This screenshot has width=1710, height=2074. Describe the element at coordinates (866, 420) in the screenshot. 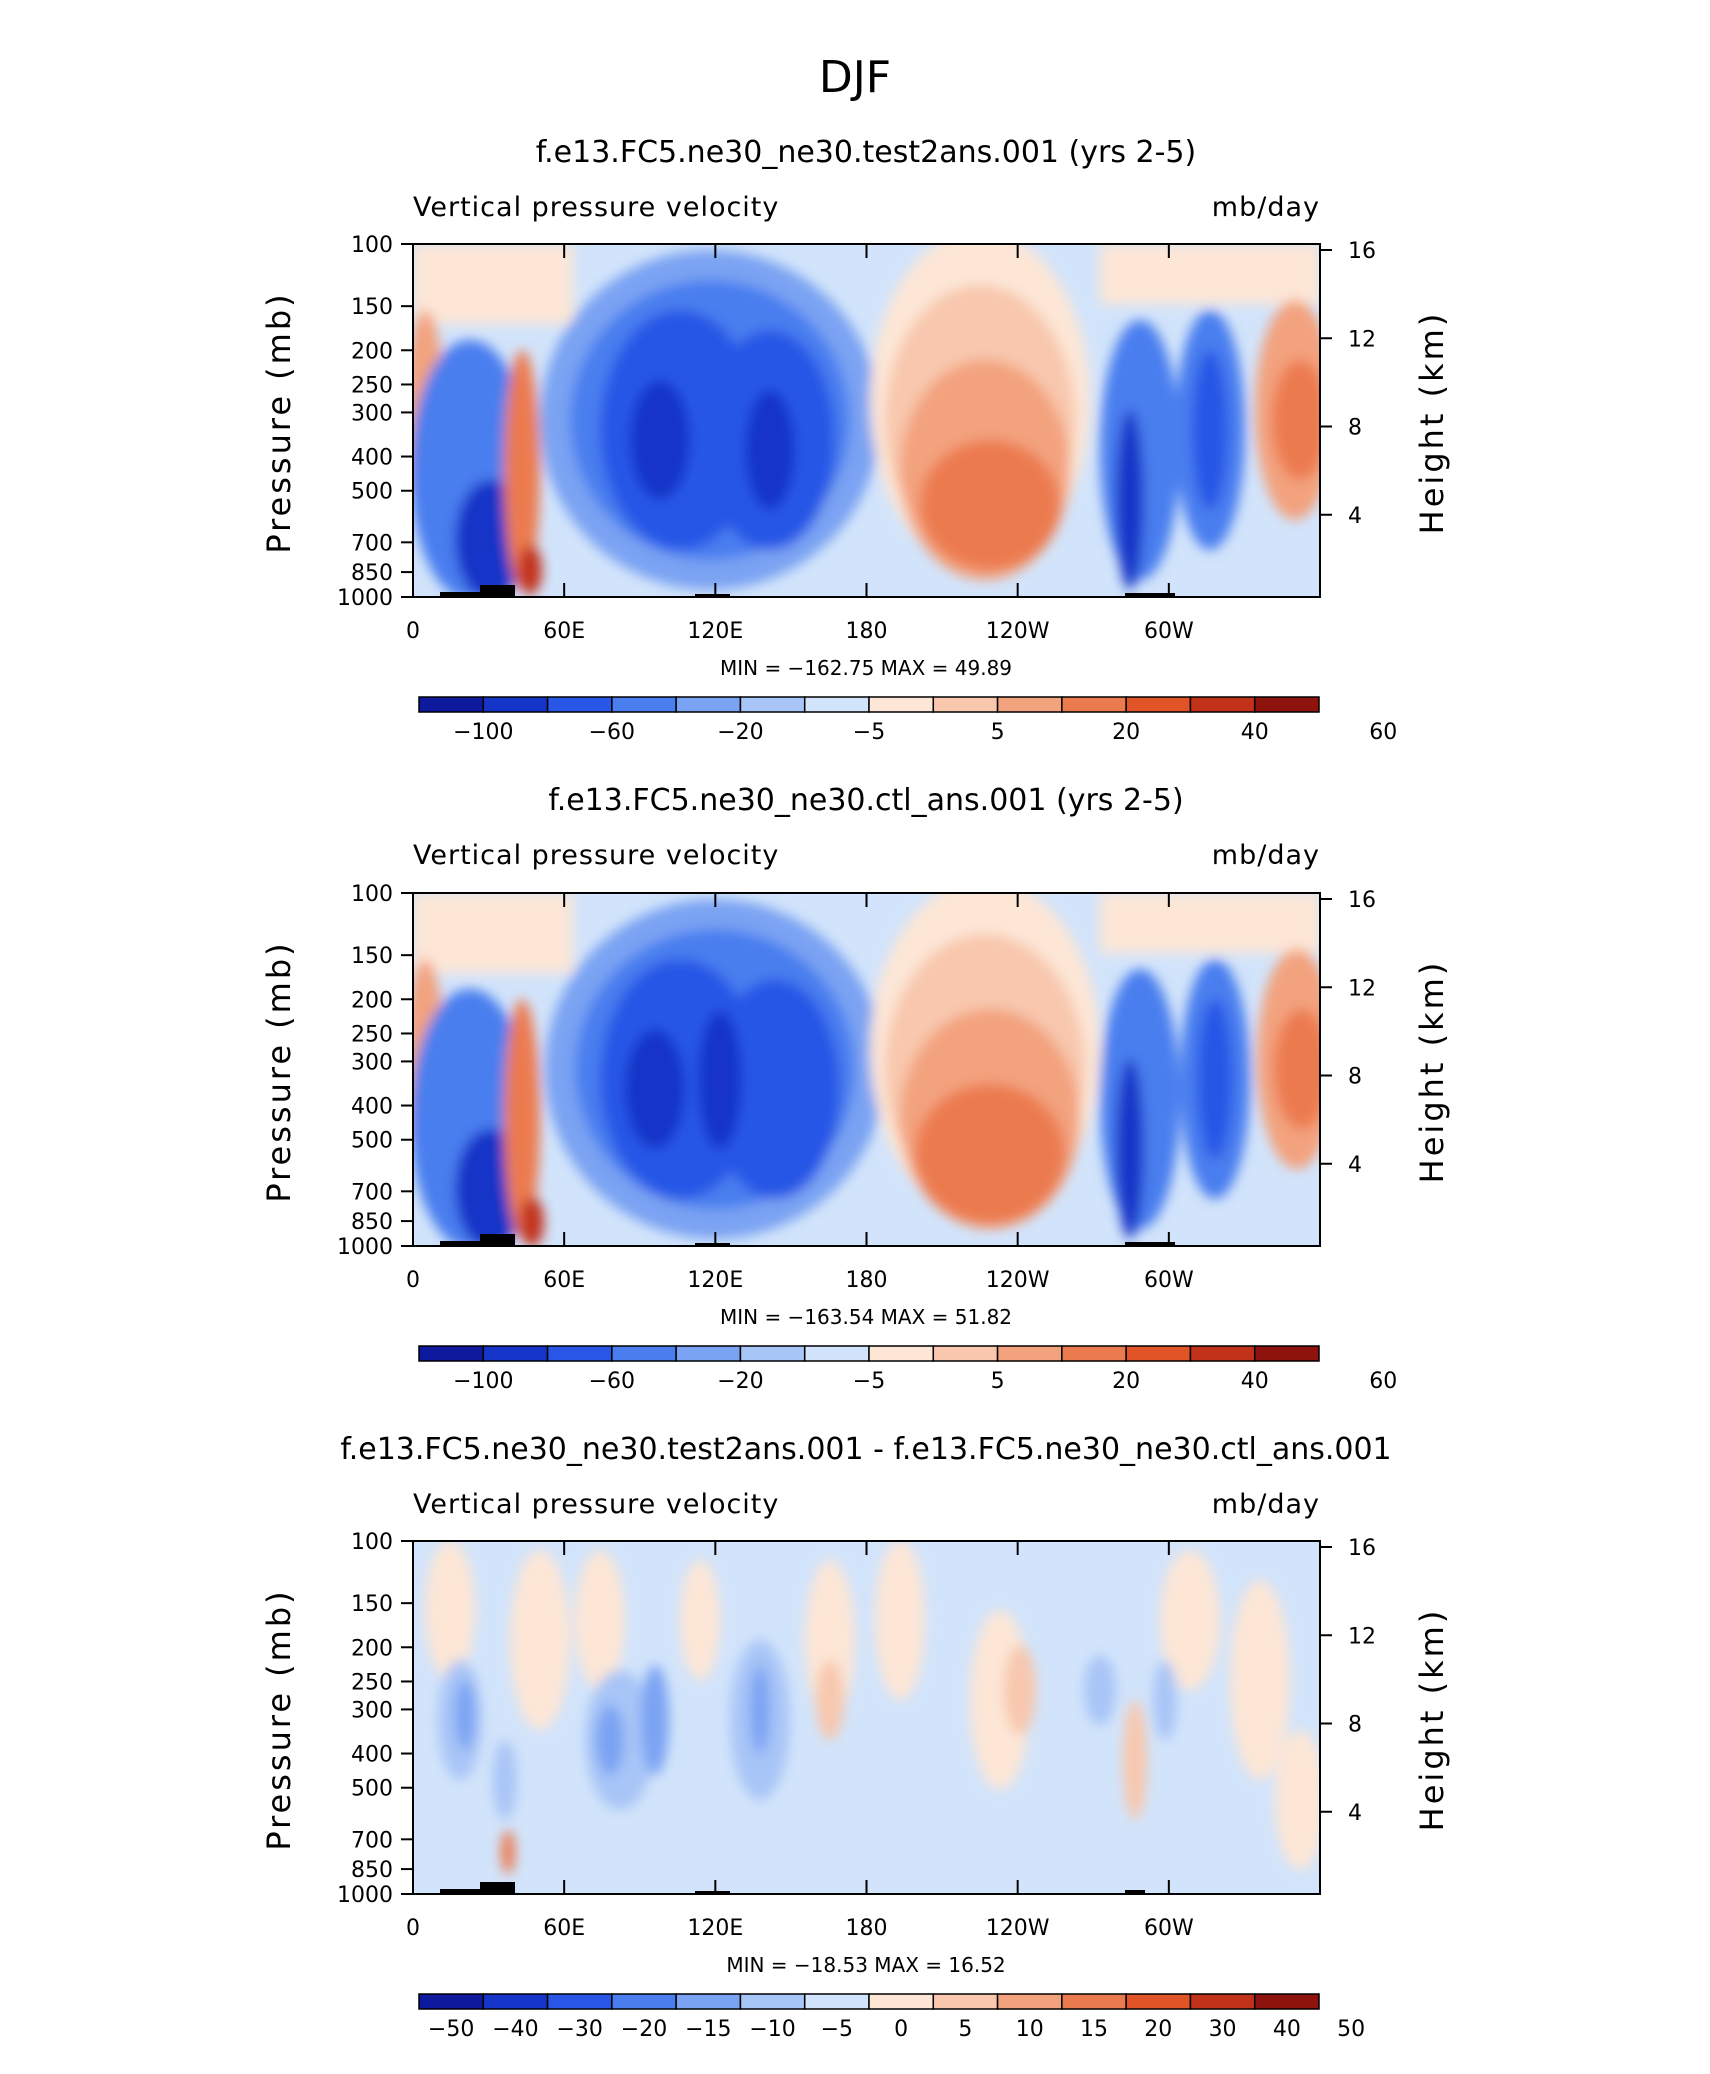

I see `panel-1-field` at that location.